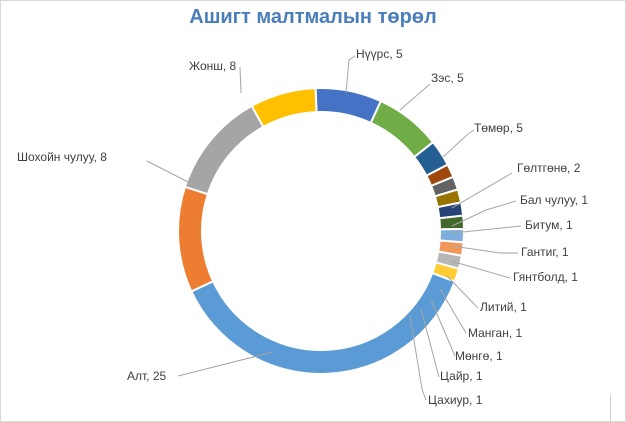 The width and height of the screenshot is (626, 422). Describe the element at coordinates (284, 108) in the screenshot. I see `slice-нүүрс` at that location.